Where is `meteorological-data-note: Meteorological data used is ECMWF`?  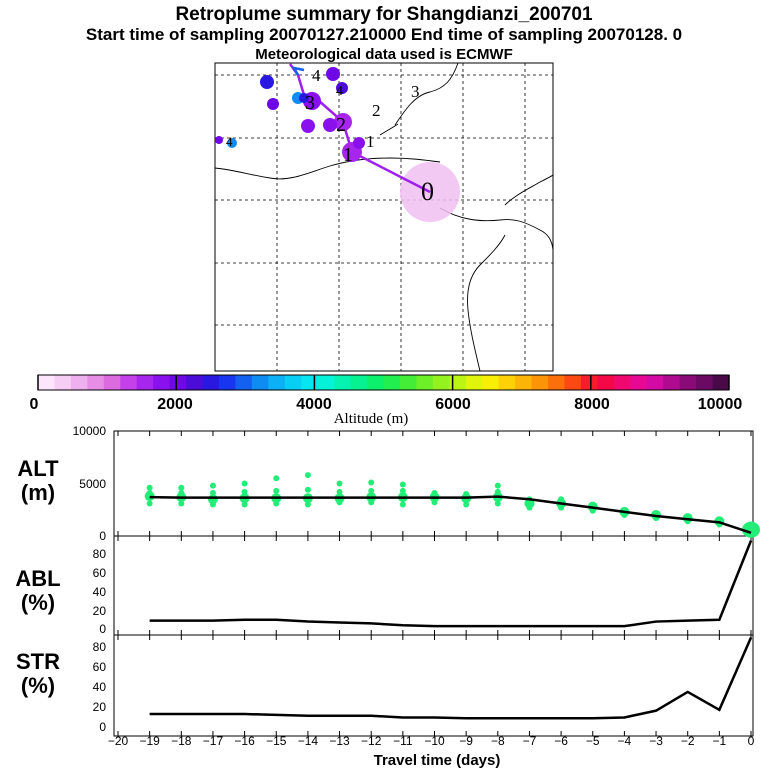 meteorological-data-note: Meteorological data used is ECMWF is located at coordinates (384, 54).